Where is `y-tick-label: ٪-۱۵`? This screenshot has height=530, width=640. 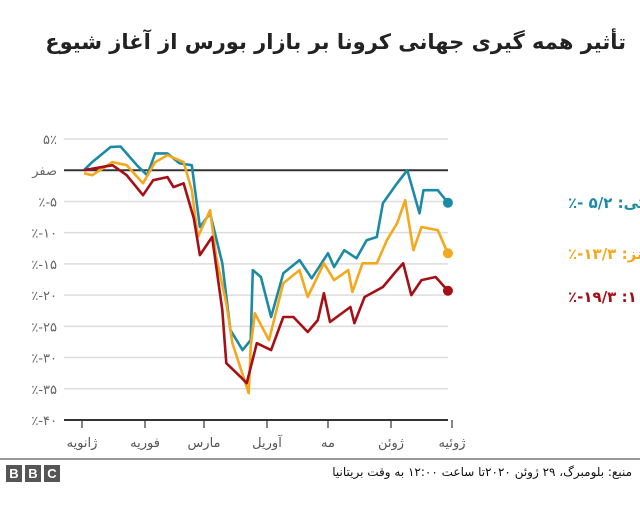
y-tick-label: ٪-۱۵ is located at coordinates (44, 265).